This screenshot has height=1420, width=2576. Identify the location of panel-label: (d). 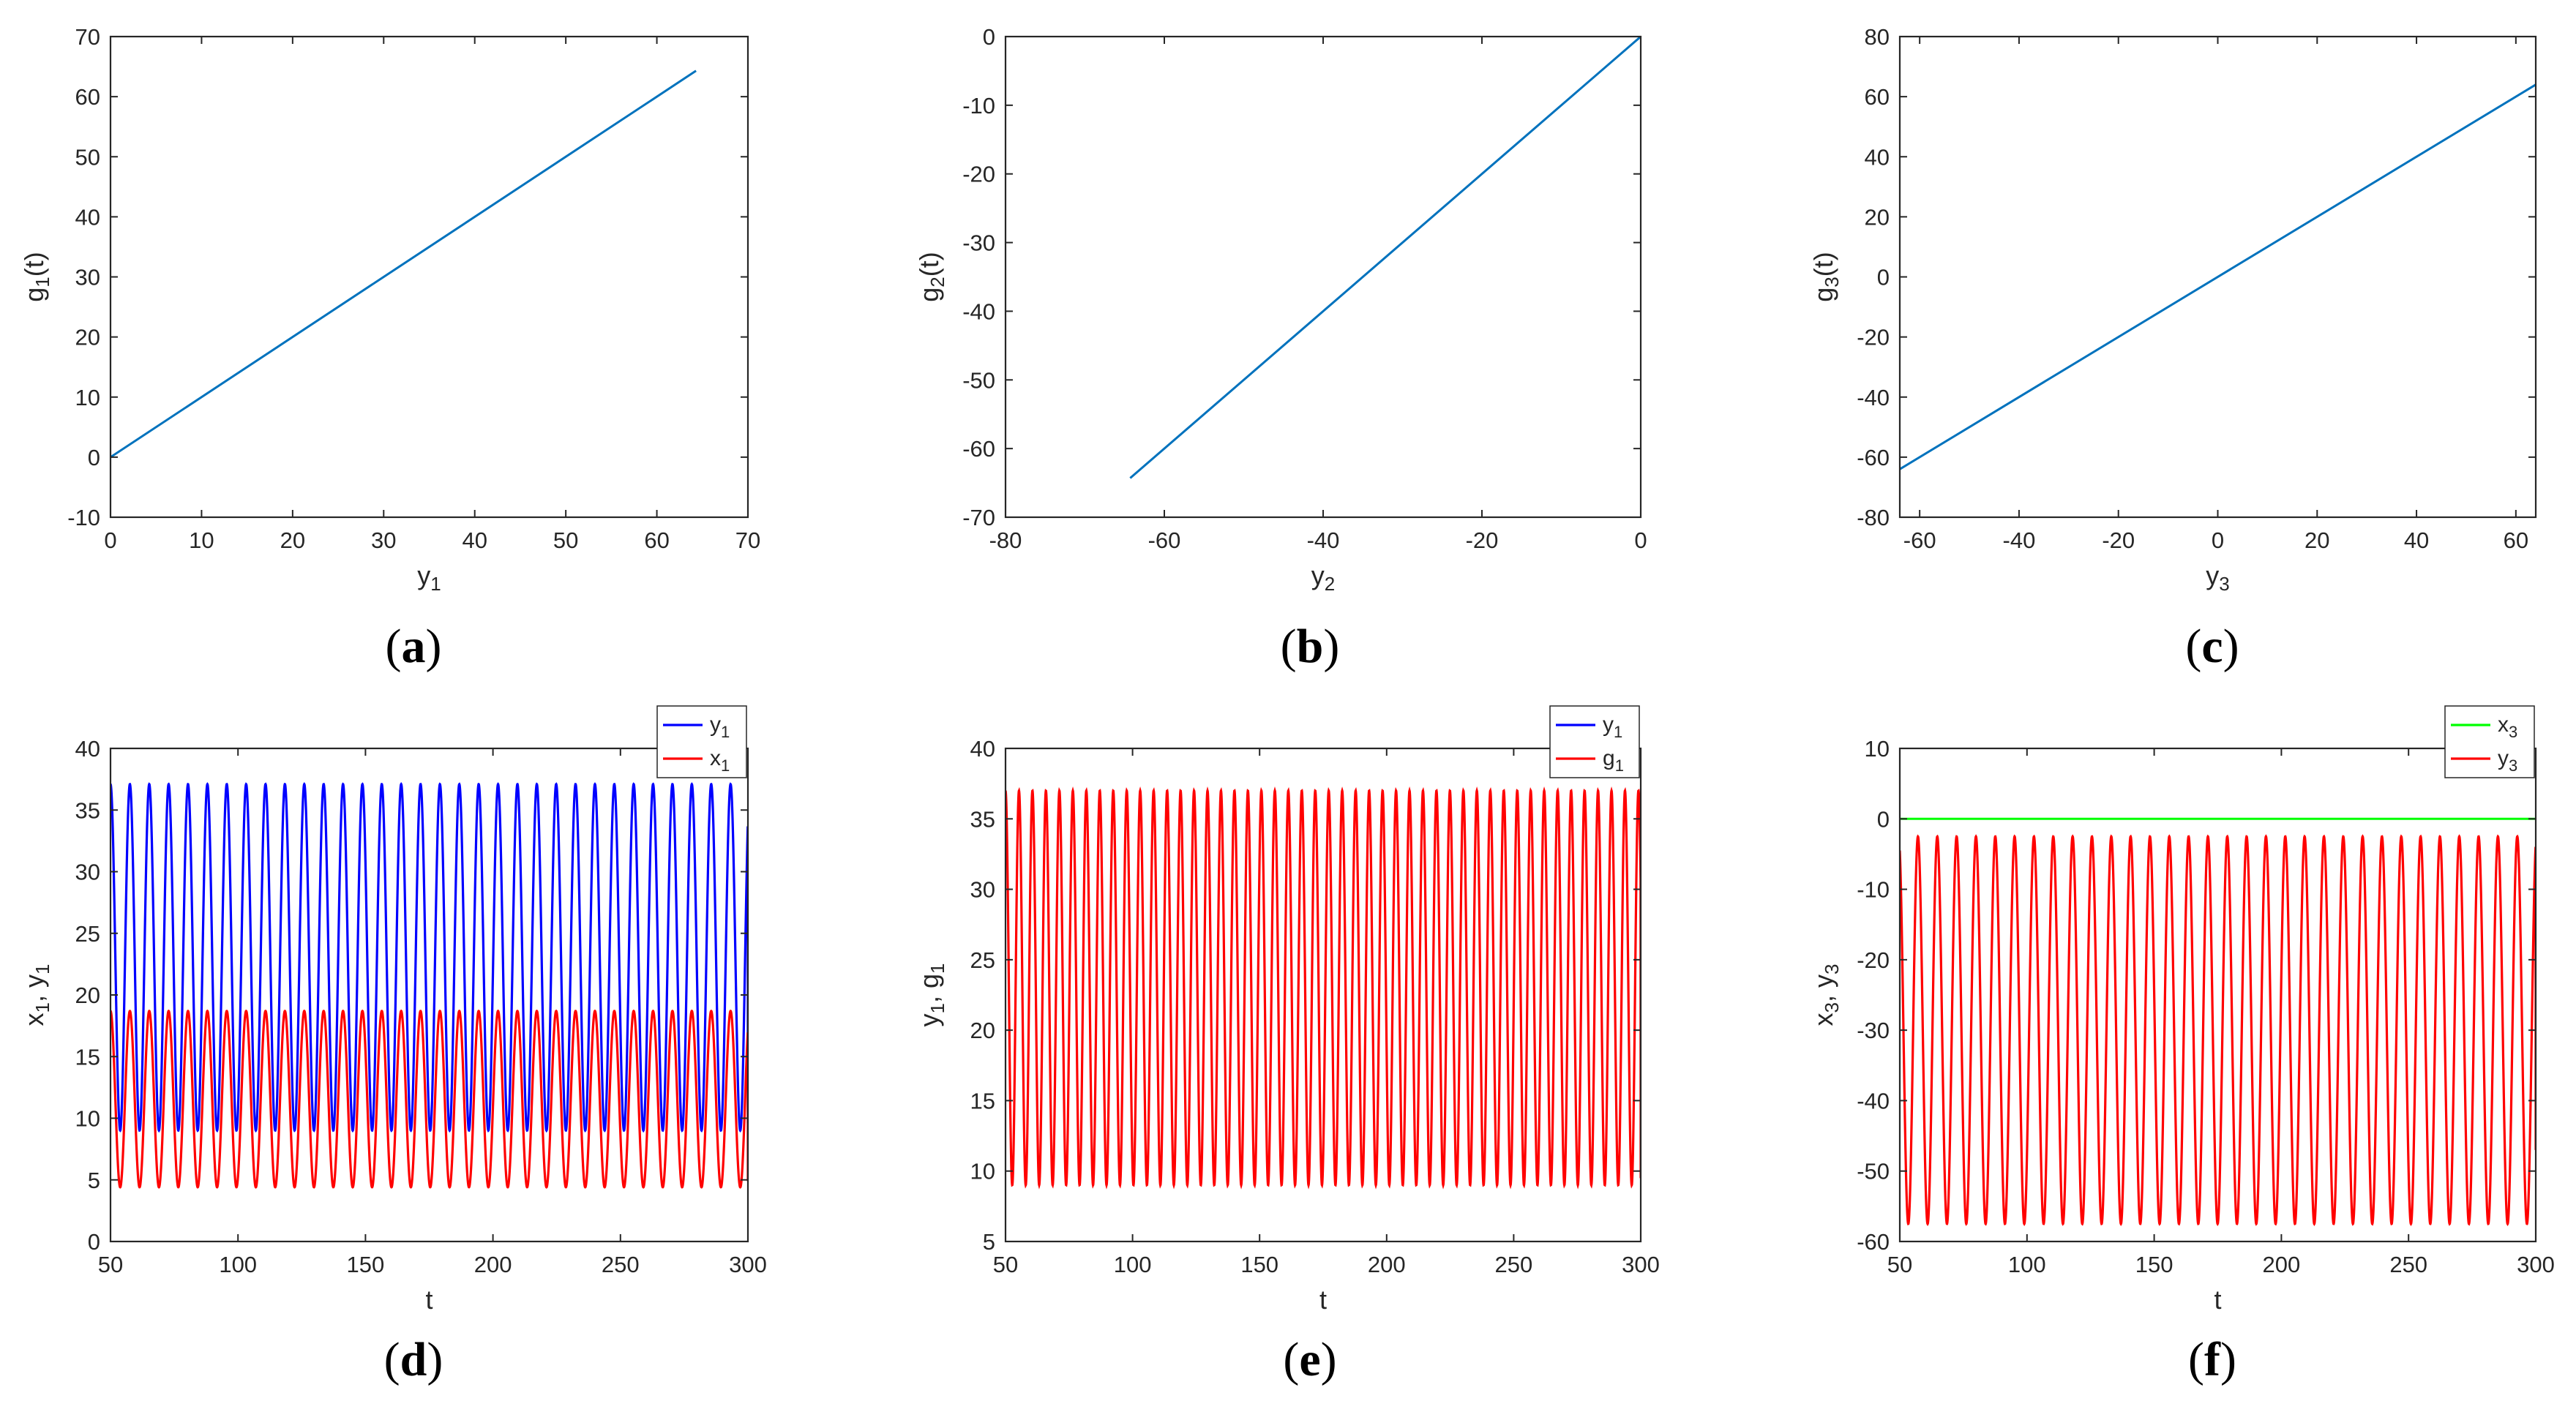
(413, 1360).